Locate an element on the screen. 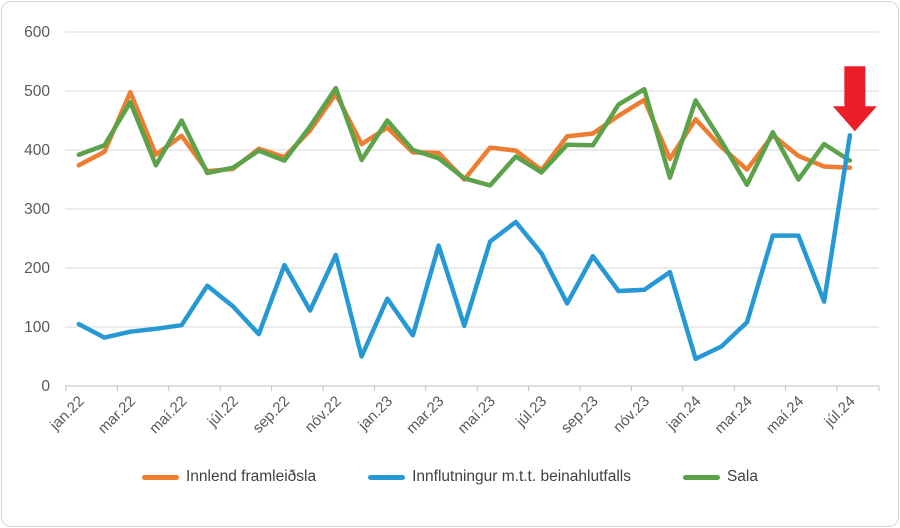 The height and width of the screenshot is (528, 900). x-axis-tick-label: jan.24 is located at coordinates (684, 414).